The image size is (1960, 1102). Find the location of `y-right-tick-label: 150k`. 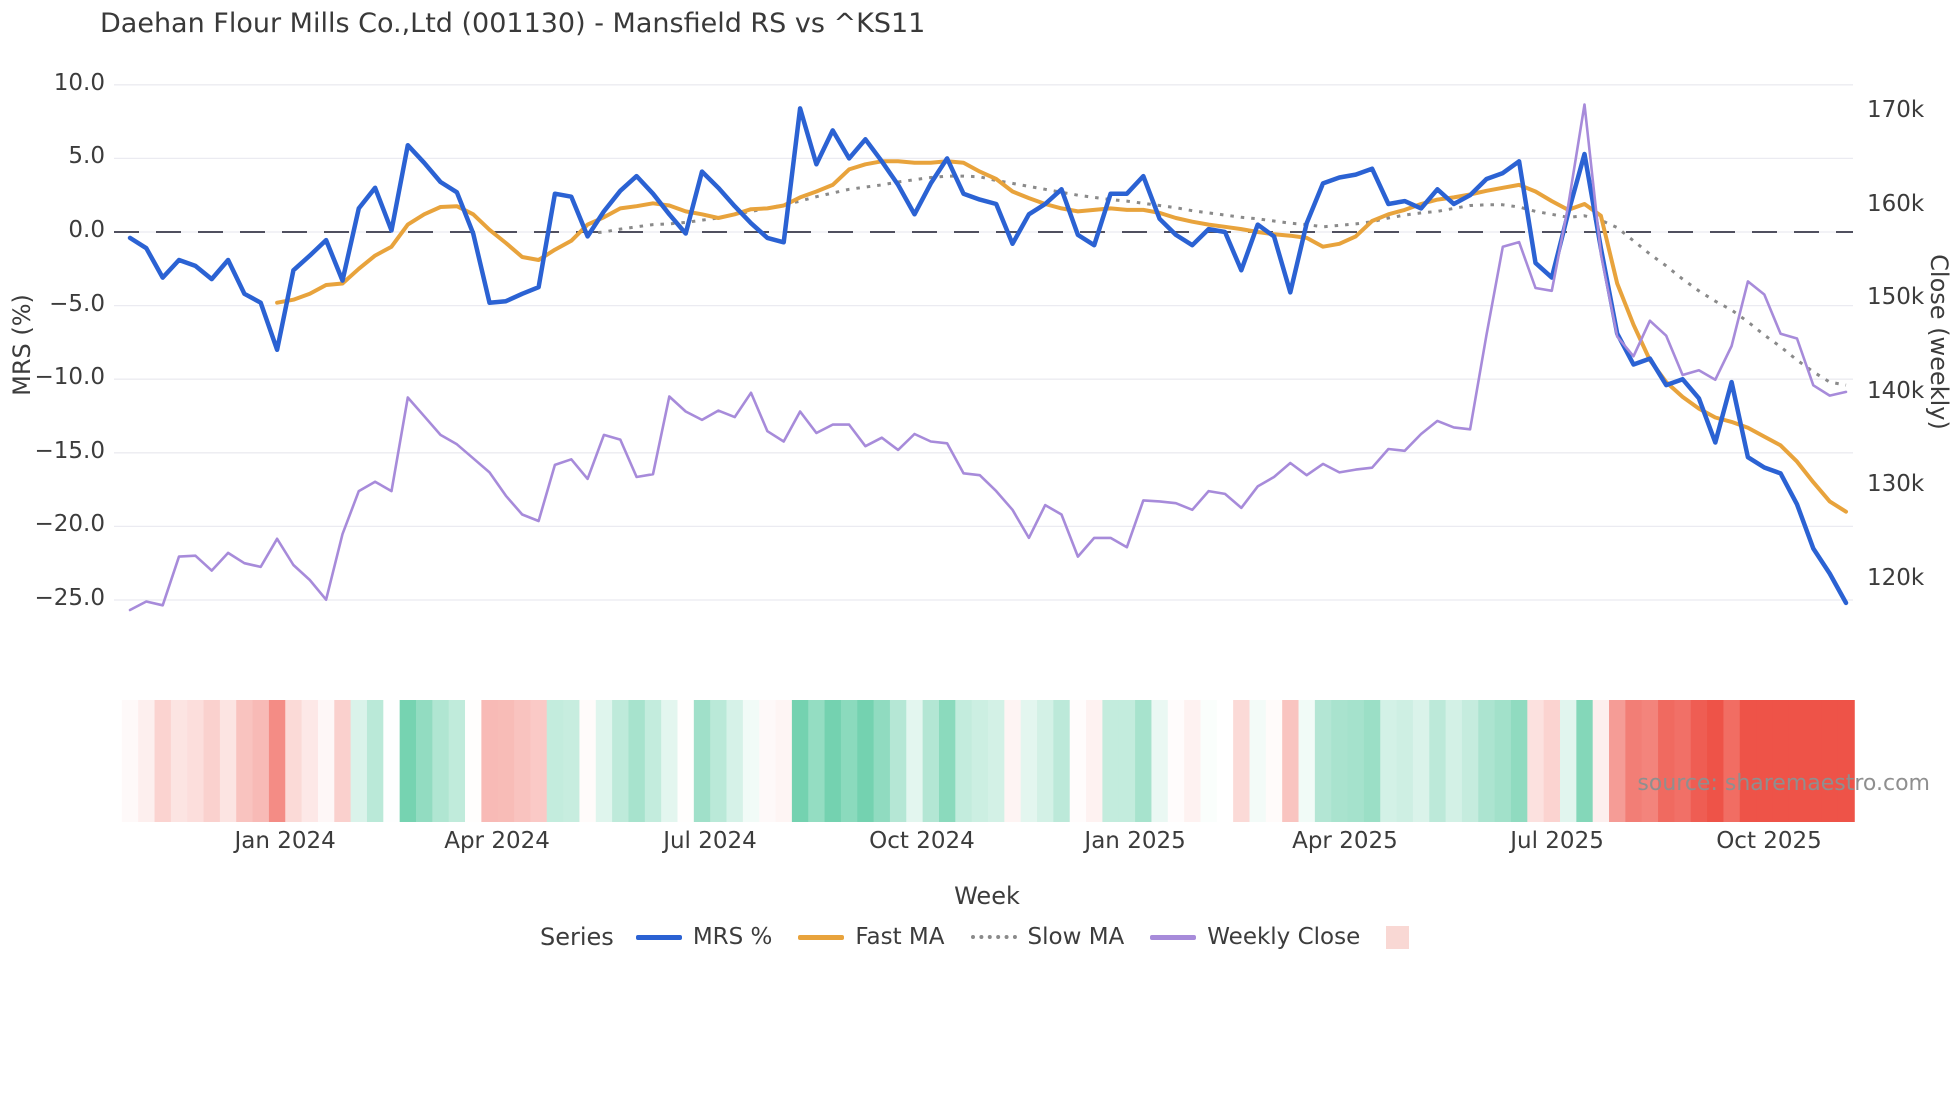

y-right-tick-label: 150k is located at coordinates (1896, 297).